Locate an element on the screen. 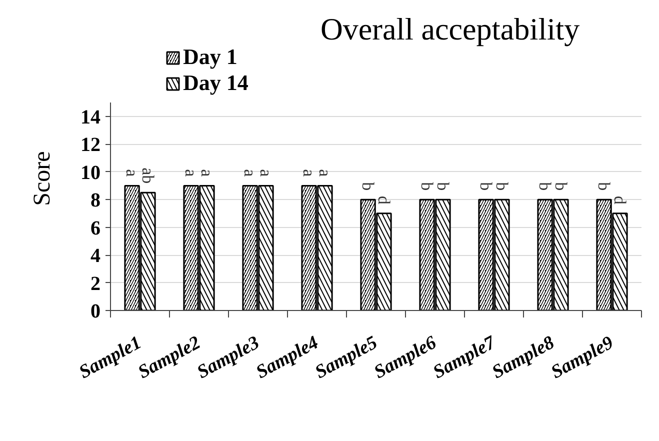  legend-label: Day 1 is located at coordinates (210, 57).